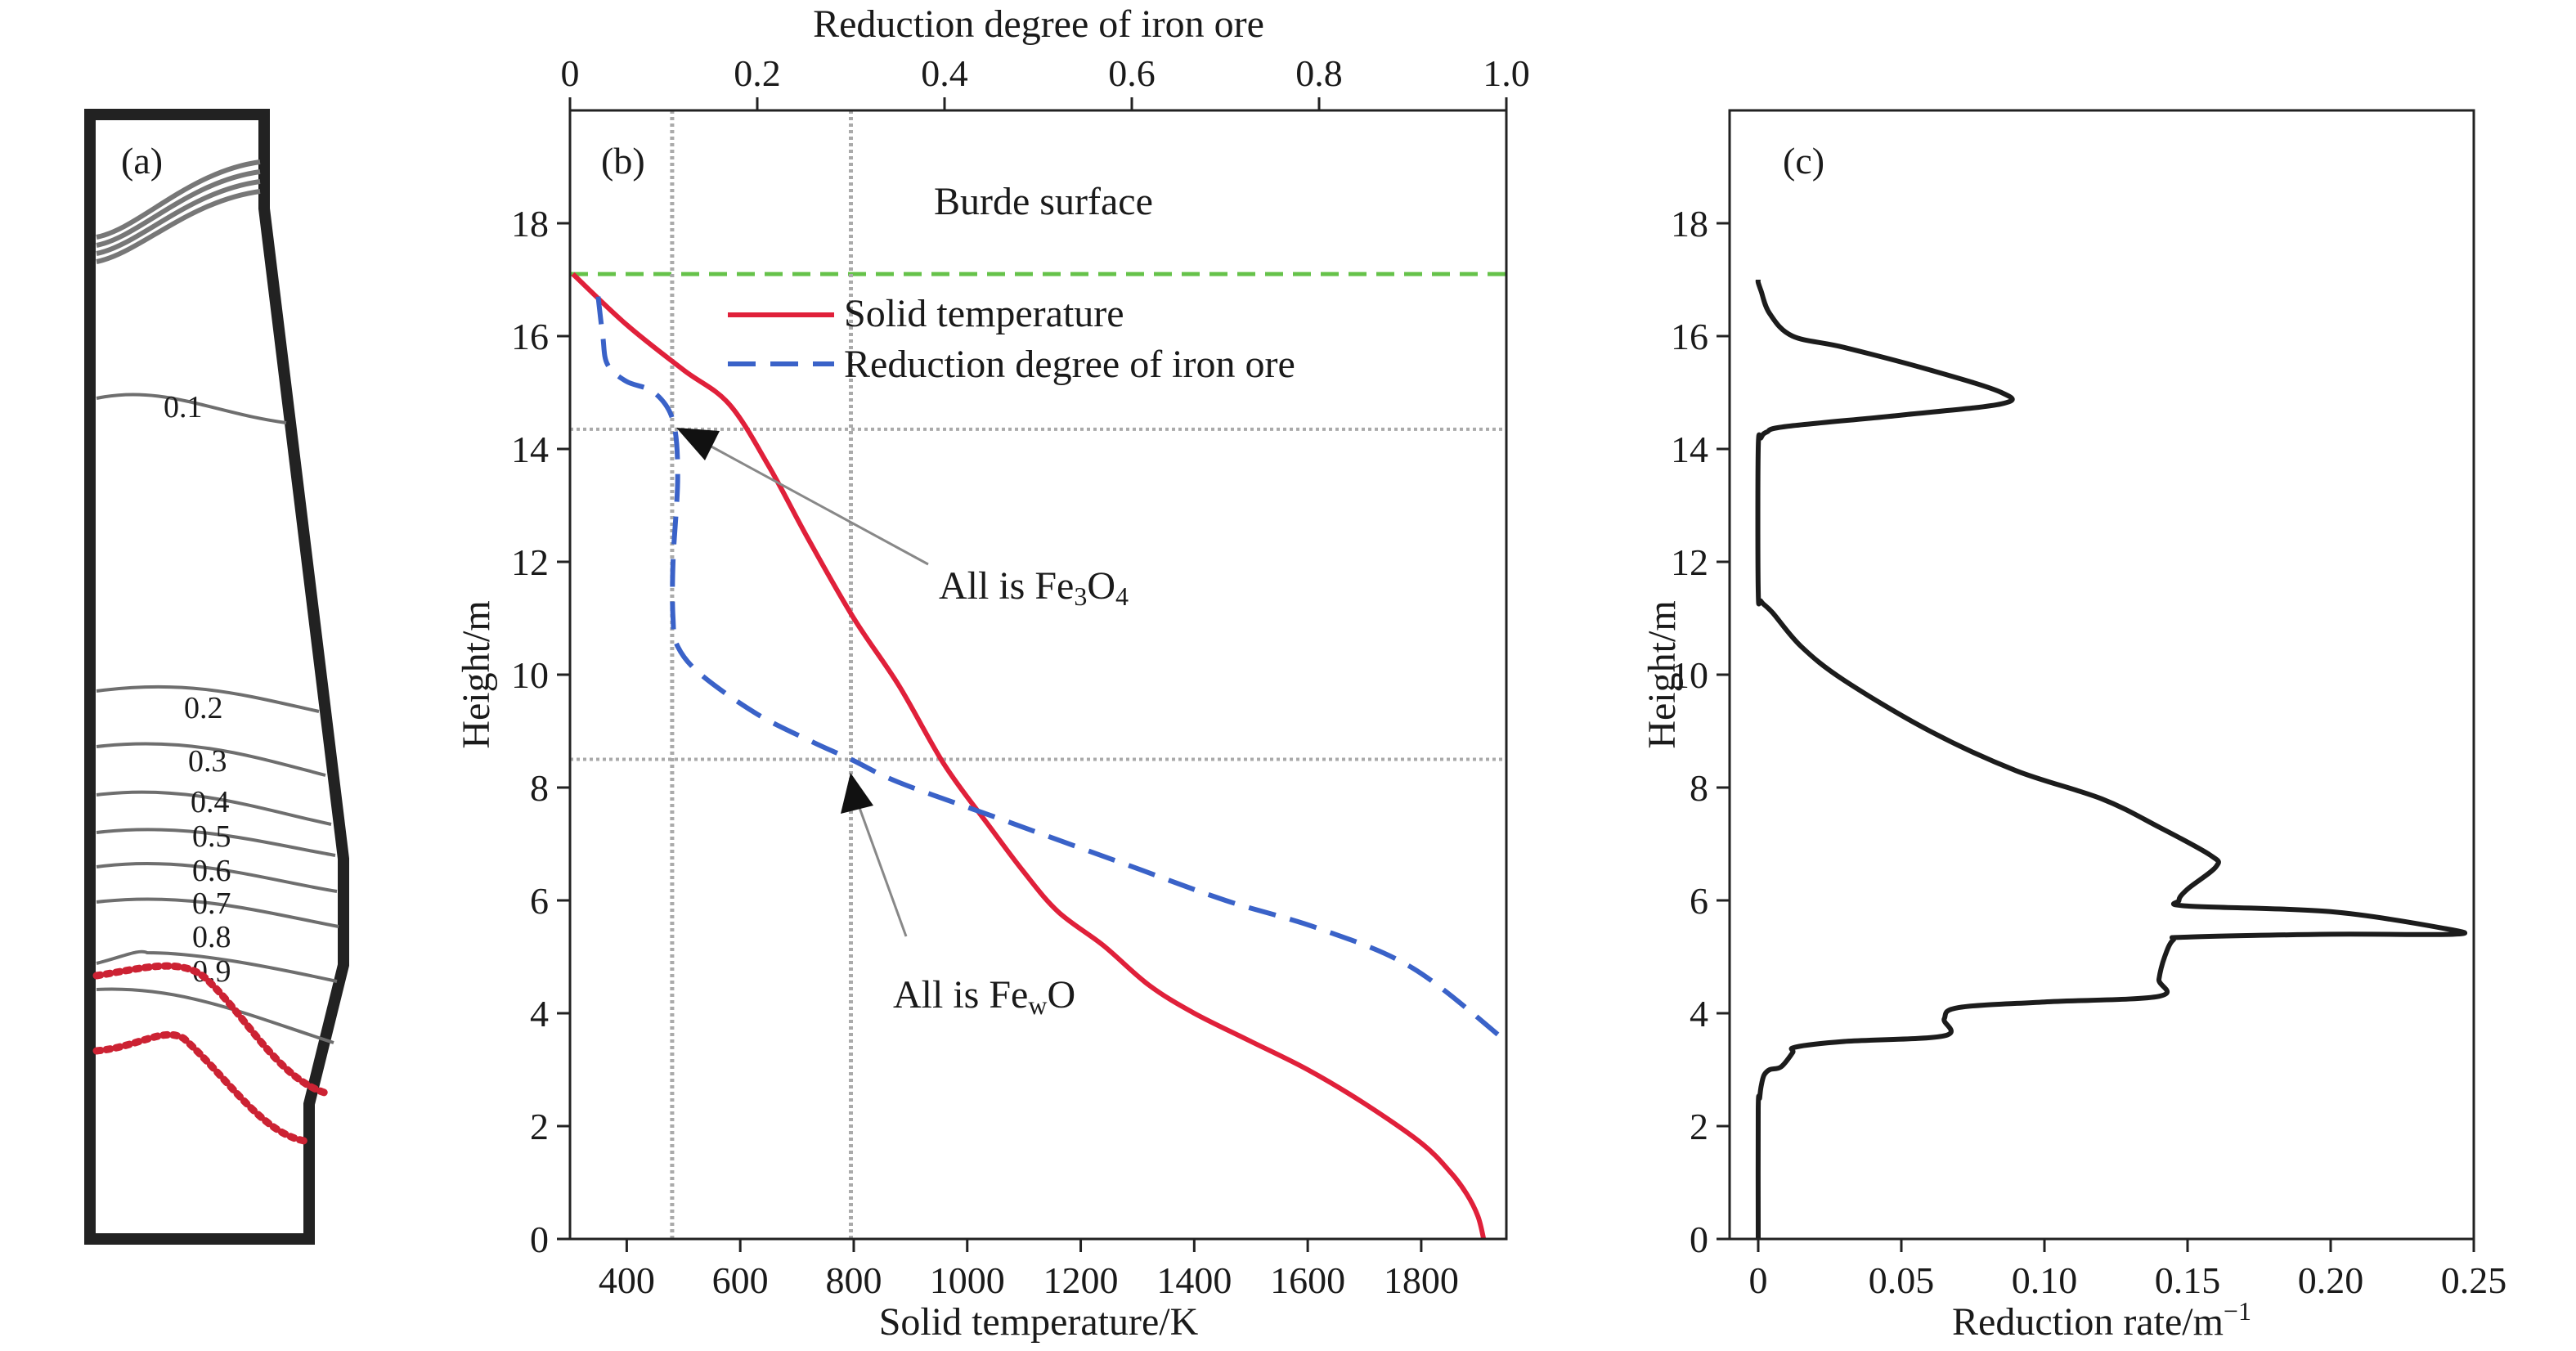  I want to click on panel-c-tag: (c), so click(1804, 161).